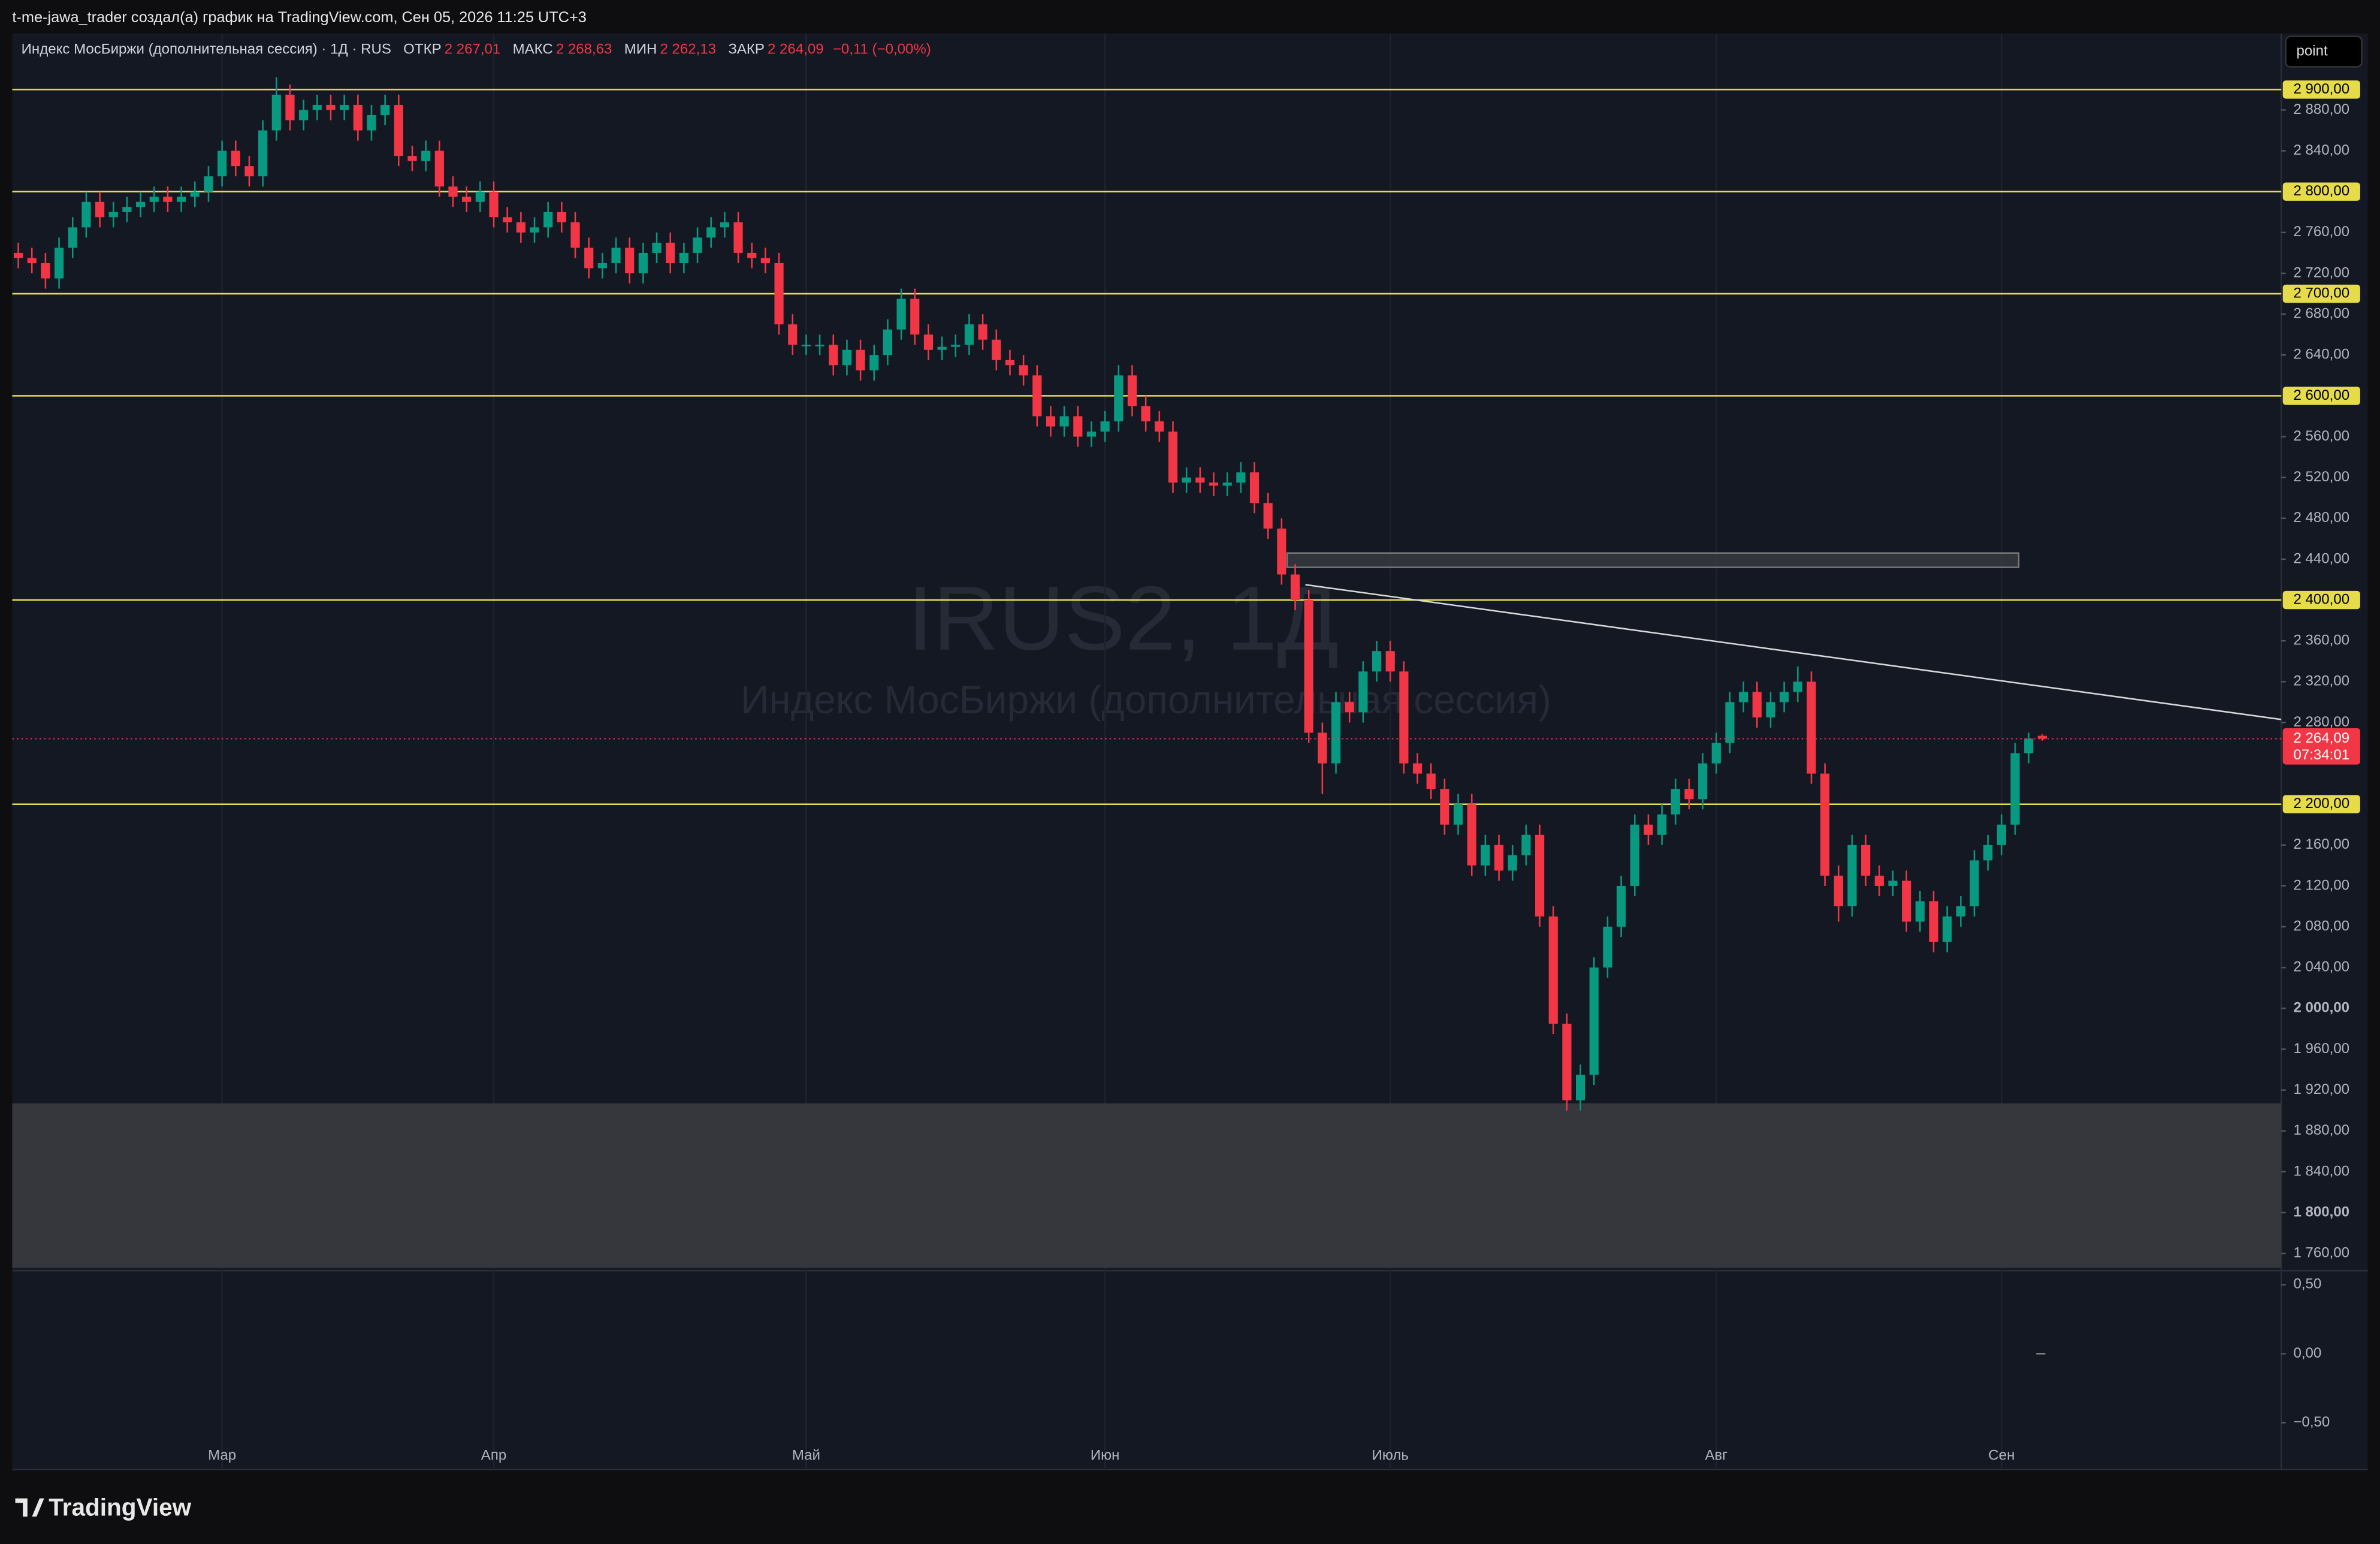 This screenshot has height=1544, width=2380. Describe the element at coordinates (2322, 755) in the screenshot. I see `price-countdown: 07:34:01` at that location.